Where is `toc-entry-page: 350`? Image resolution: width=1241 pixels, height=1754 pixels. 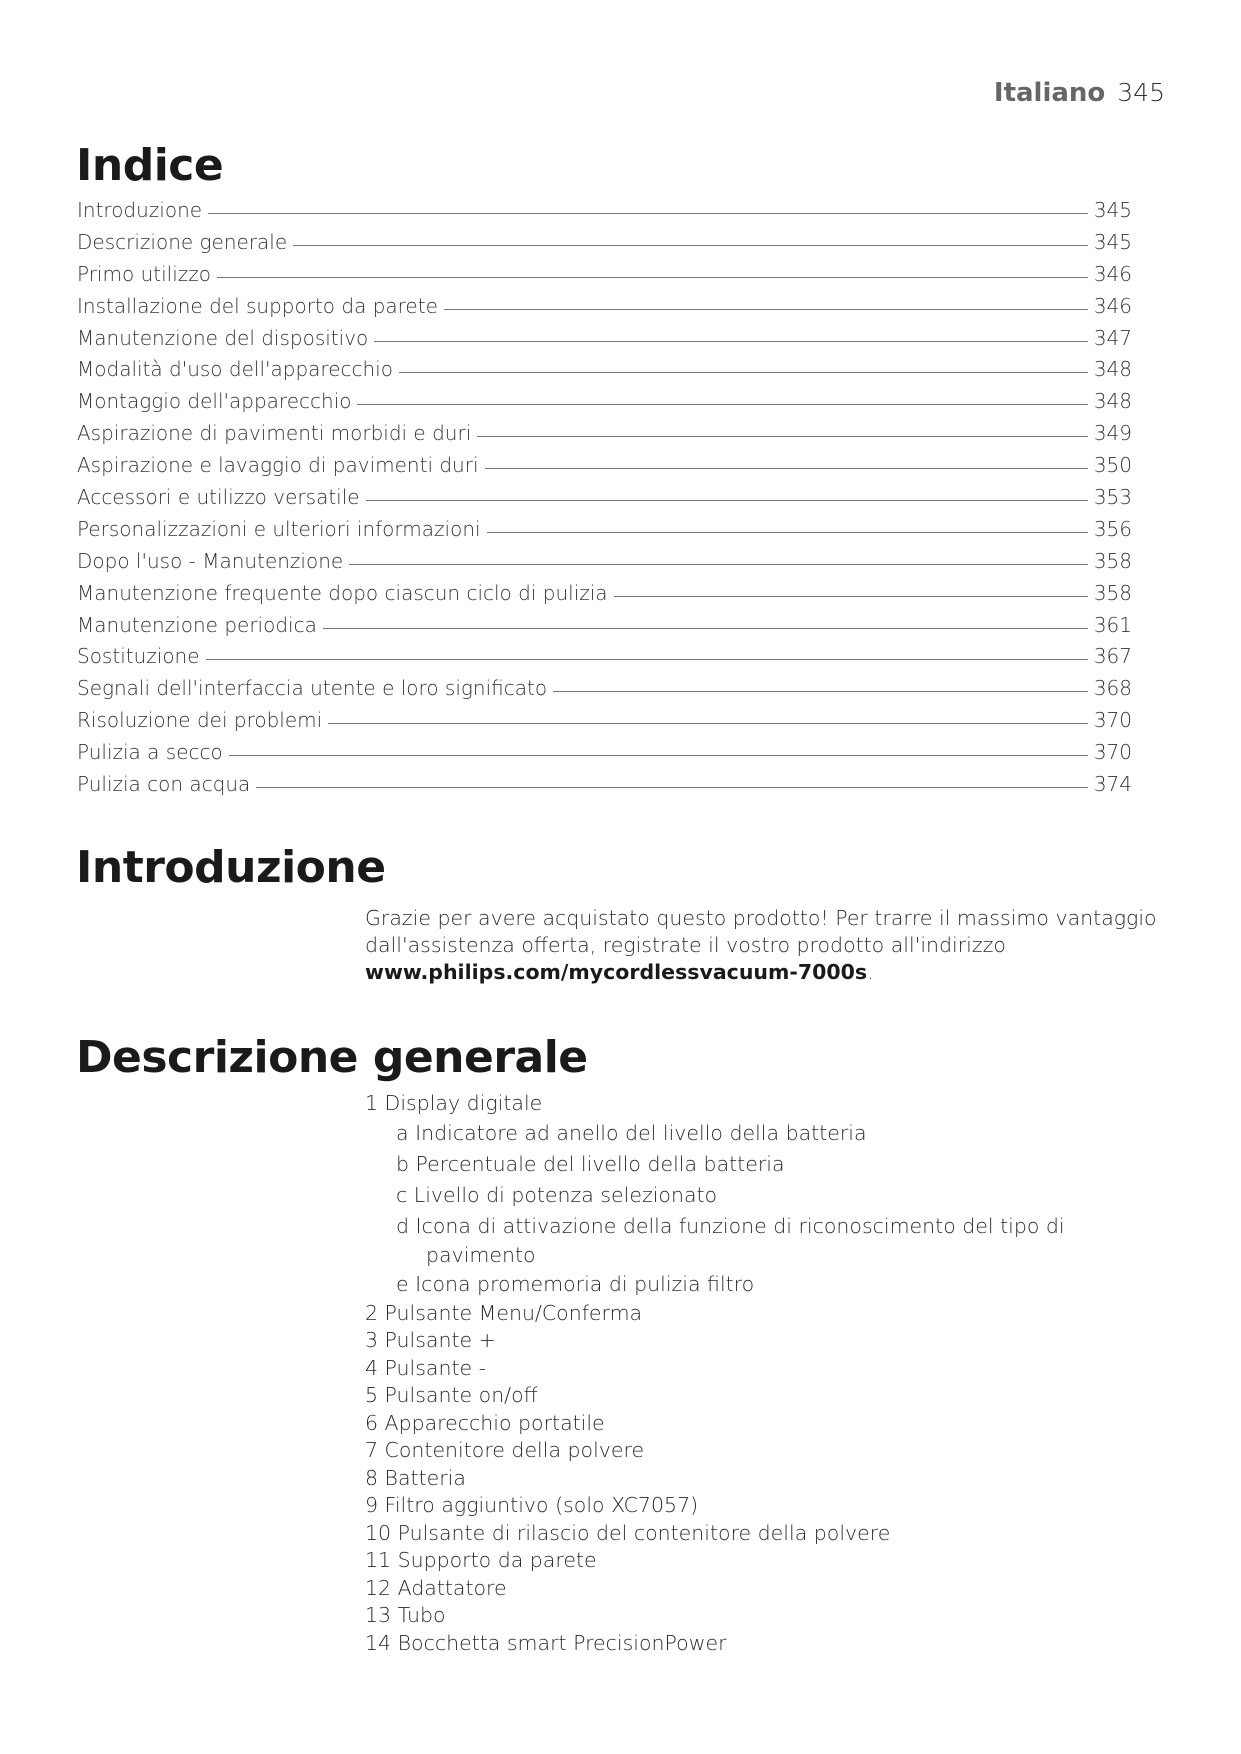 toc-entry-page: 350 is located at coordinates (1112, 465).